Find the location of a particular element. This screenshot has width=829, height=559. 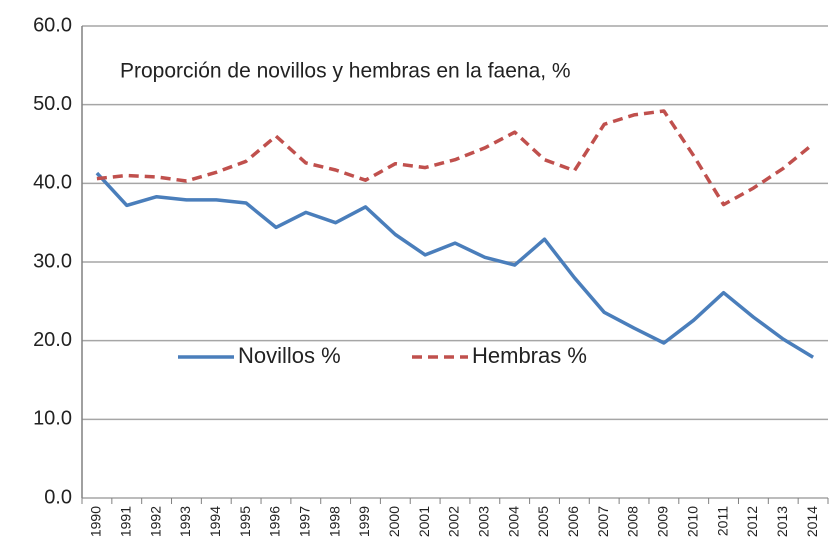

x-tick-label: 1994 is located at coordinates (215, 521).